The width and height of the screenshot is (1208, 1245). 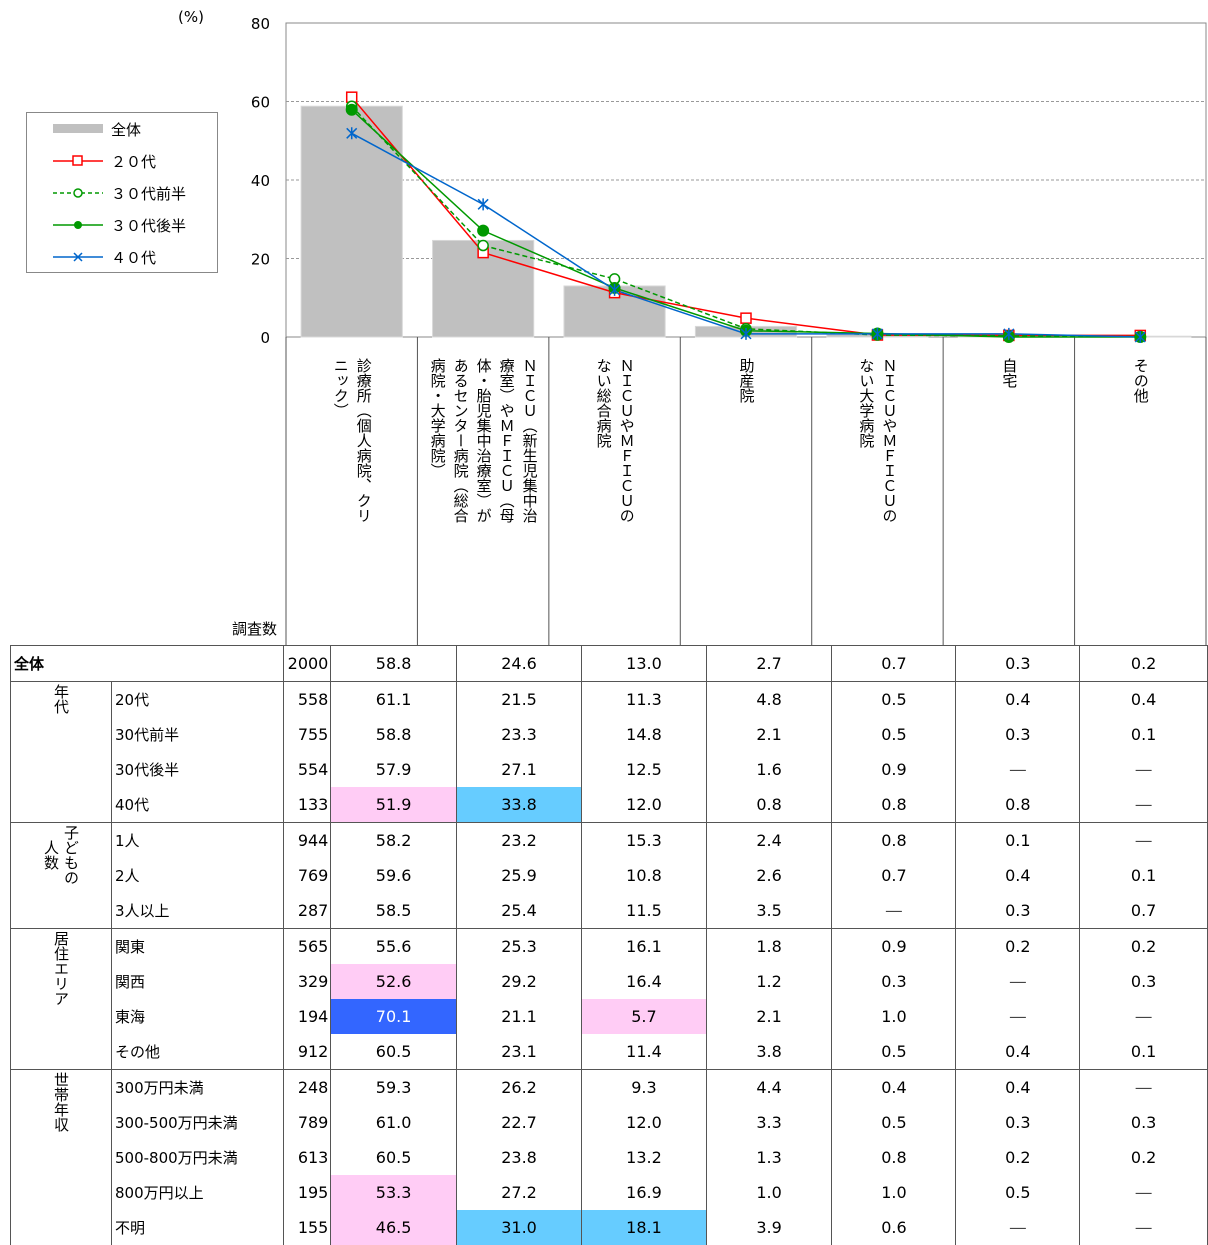 I want to click on row-label: 40代, so click(x=198, y=805).